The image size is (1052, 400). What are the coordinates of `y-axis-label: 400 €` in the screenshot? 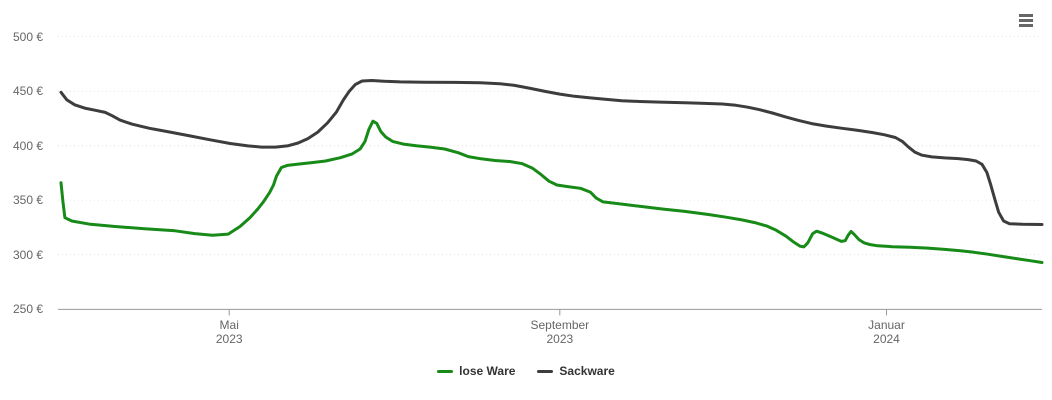 It's located at (27, 145).